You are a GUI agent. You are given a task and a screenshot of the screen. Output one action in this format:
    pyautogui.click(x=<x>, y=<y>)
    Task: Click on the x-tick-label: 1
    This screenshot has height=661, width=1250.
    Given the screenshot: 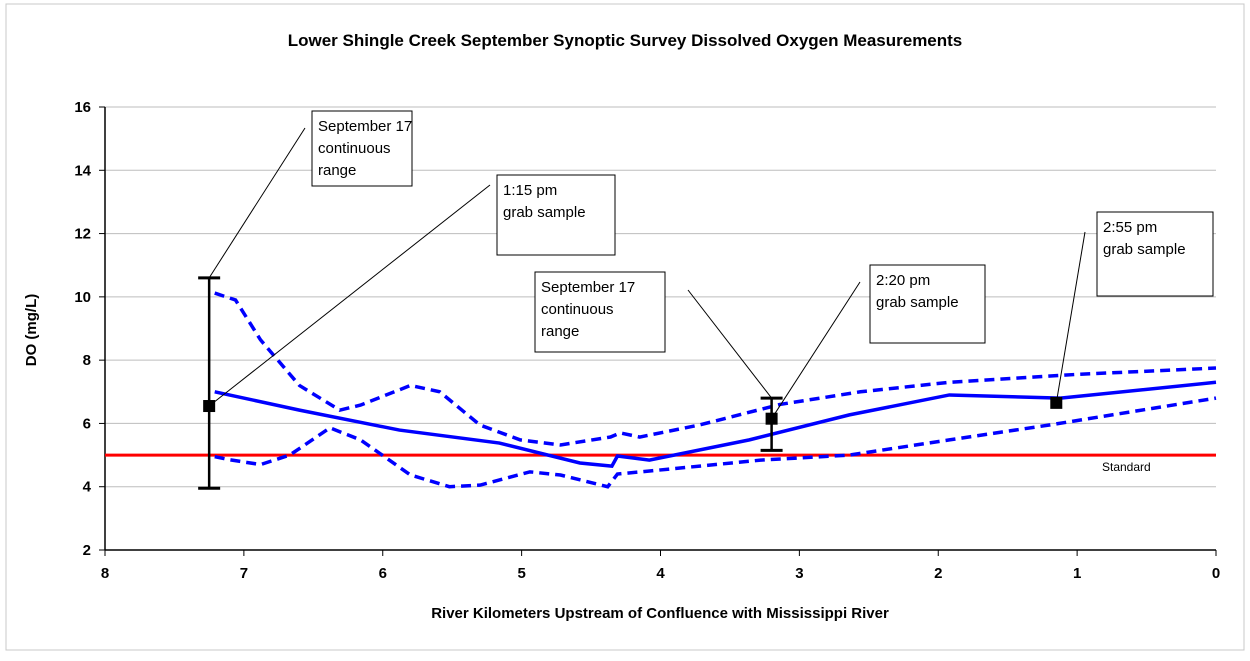 What is the action you would take?
    pyautogui.click(x=1077, y=573)
    